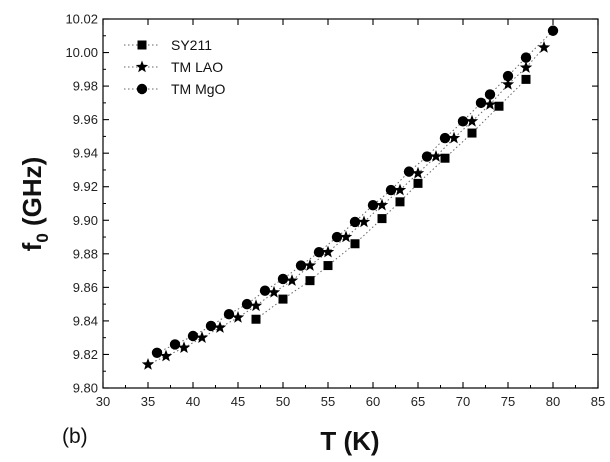  What do you see at coordinates (142, 45) in the screenshot?
I see `legend-marker-sy211` at bounding box center [142, 45].